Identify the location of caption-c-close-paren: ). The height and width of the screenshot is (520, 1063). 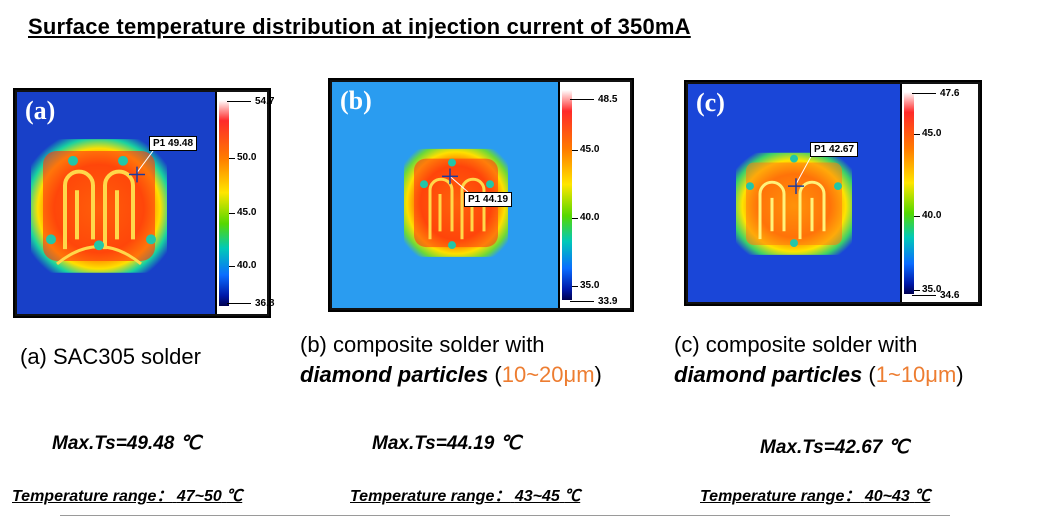
(960, 374).